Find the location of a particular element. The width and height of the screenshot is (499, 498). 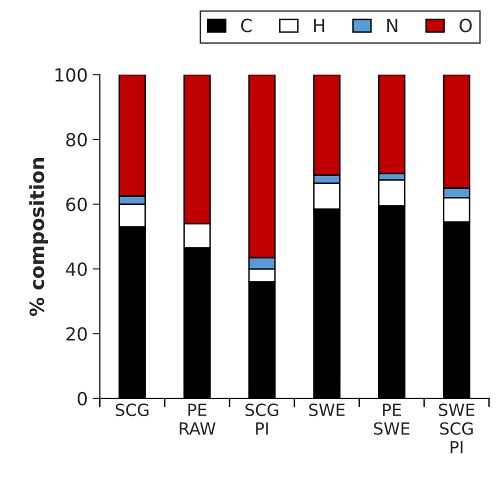

x-tick-label: SWE SCG PI is located at coordinates (456, 429).